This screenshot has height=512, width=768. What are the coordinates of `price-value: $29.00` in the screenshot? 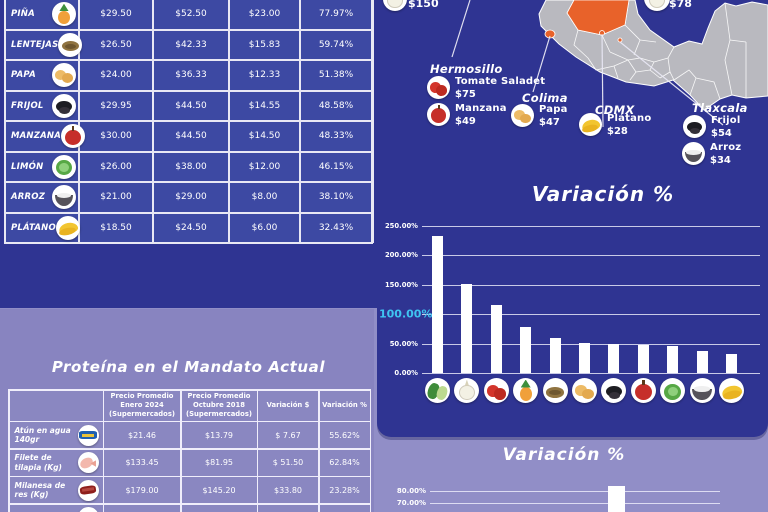 It's located at (191, 197).